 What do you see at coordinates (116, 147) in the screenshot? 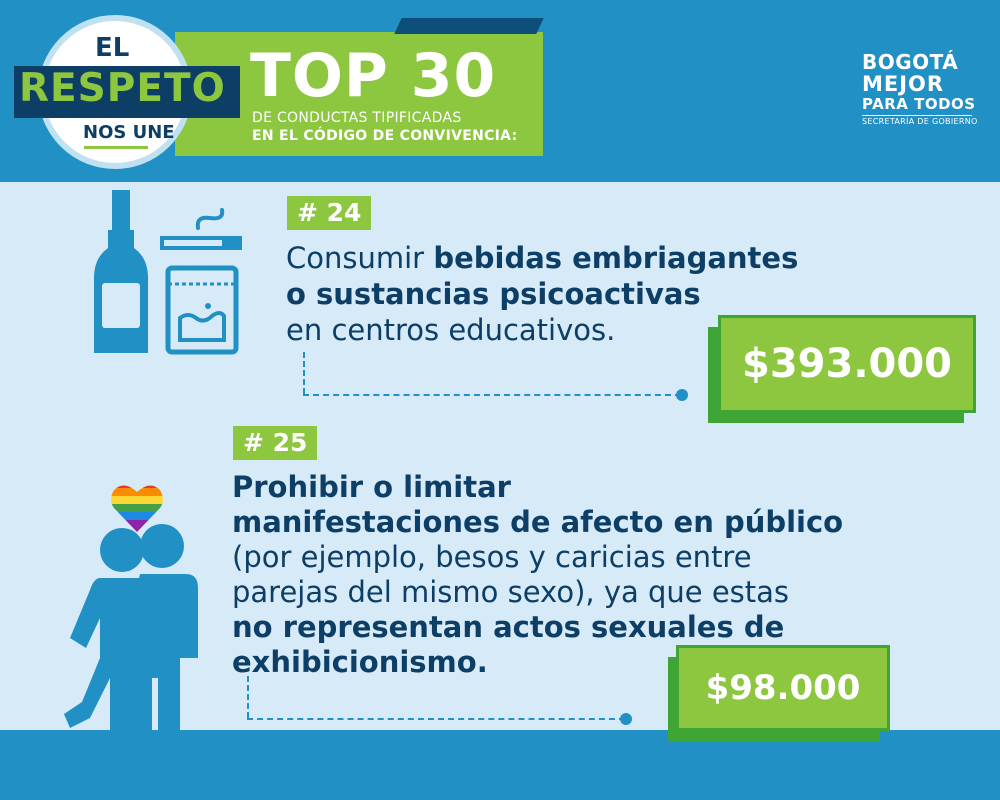
I see `badge-underline` at bounding box center [116, 147].